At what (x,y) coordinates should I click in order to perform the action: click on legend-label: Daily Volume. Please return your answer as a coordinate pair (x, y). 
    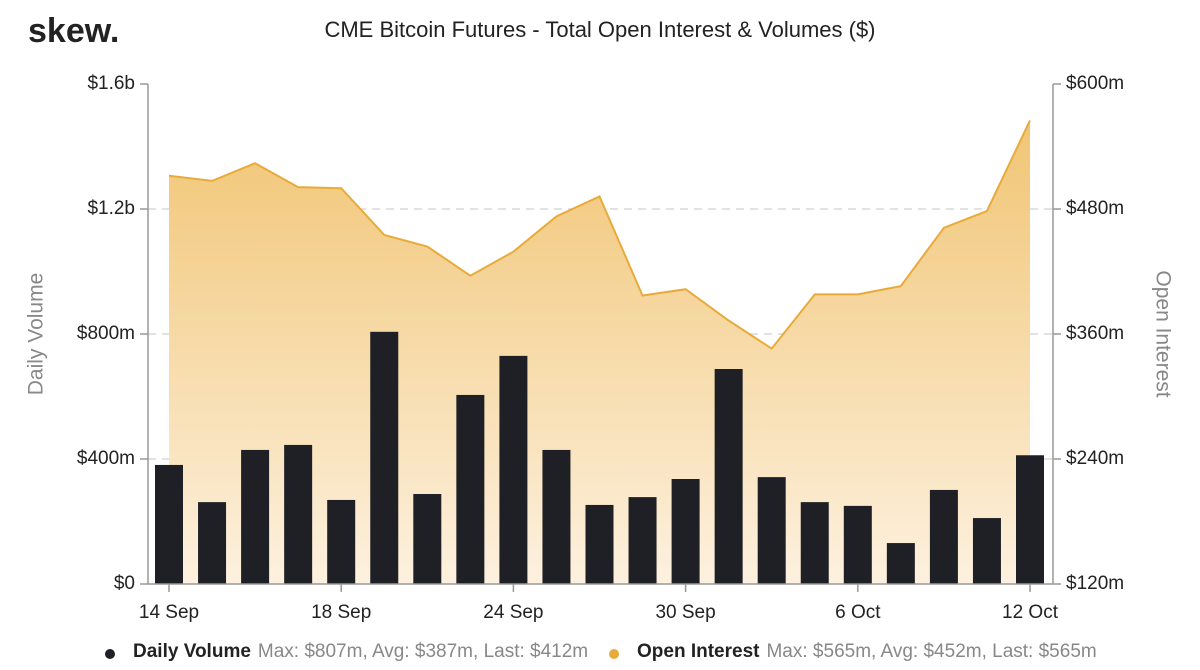
    Looking at the image, I should click on (192, 651).